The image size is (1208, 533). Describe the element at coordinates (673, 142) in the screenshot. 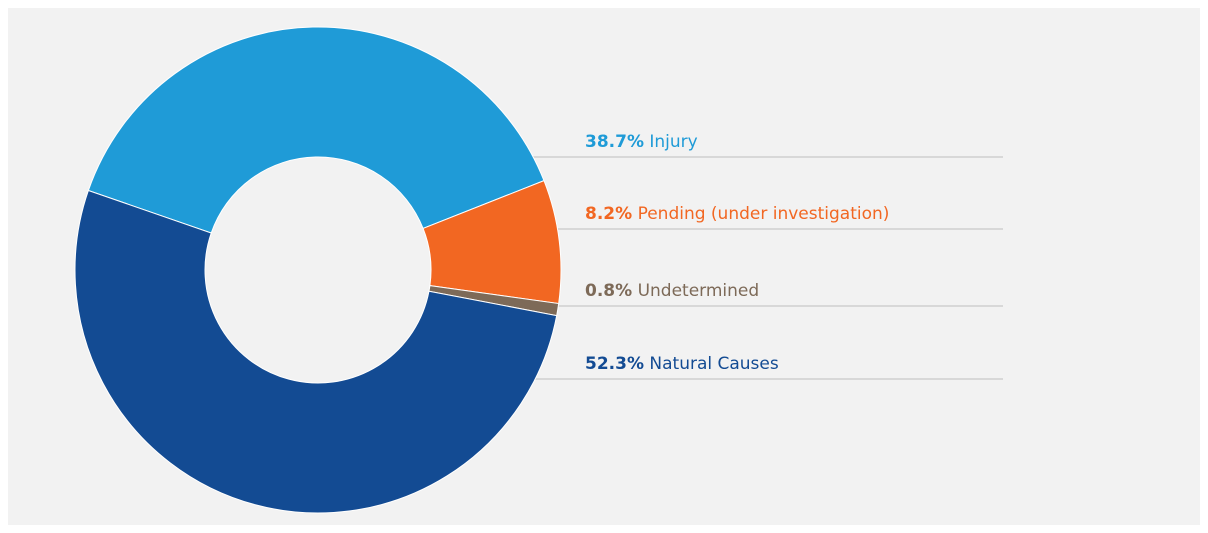

I see `category-label: Injury` at that location.